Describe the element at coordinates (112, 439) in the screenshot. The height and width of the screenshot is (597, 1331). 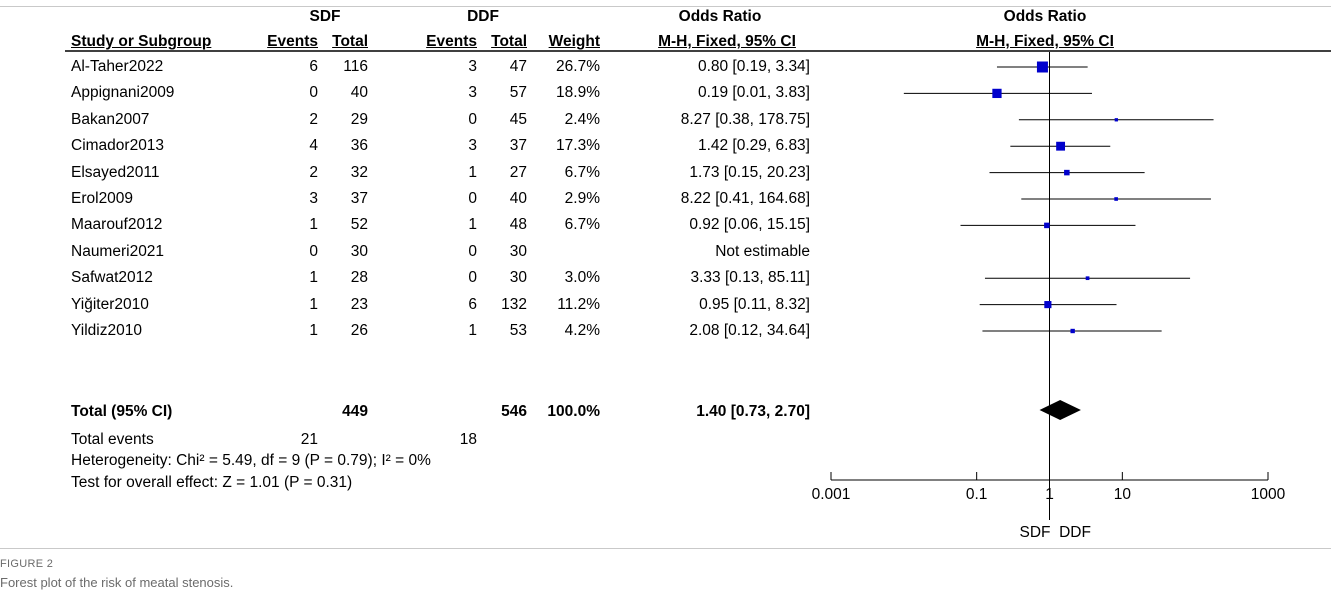
I see `total-events-label: Total events` at that location.